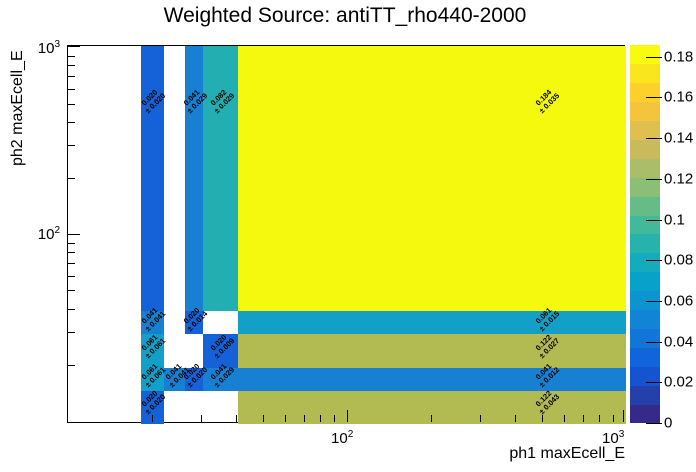 The height and width of the screenshot is (472, 696). What do you see at coordinates (679, 382) in the screenshot?
I see `colorbar-tick-label: 0.02` at bounding box center [679, 382].